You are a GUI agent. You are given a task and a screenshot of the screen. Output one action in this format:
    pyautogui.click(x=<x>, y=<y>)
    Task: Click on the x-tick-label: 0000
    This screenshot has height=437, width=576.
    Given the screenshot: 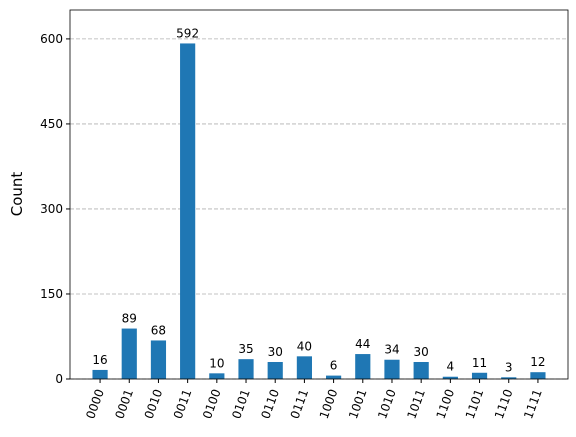 What is the action you would take?
    pyautogui.click(x=95, y=403)
    